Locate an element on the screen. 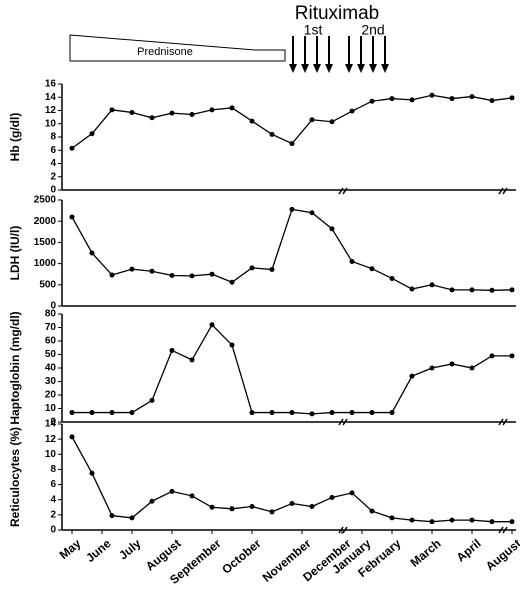 The height and width of the screenshot is (589, 520). y-tick-label: 40 is located at coordinates (51, 368).